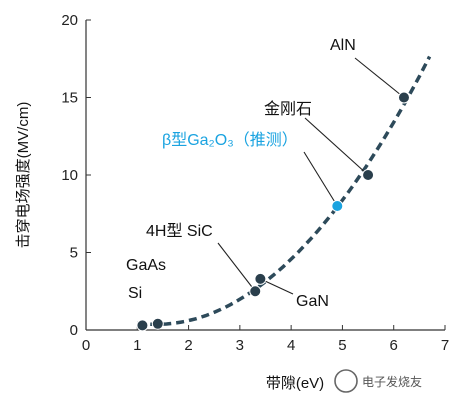 Image resolution: width=471 pixels, height=415 pixels. I want to click on point-label: GaN, so click(312, 301).